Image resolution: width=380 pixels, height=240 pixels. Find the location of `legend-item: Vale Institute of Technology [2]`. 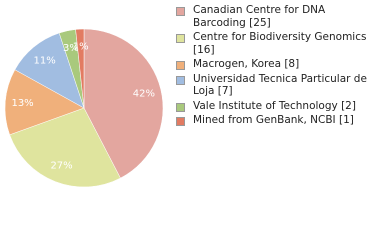

legend-item: Vale Institute of Technology [2] is located at coordinates (274, 106).